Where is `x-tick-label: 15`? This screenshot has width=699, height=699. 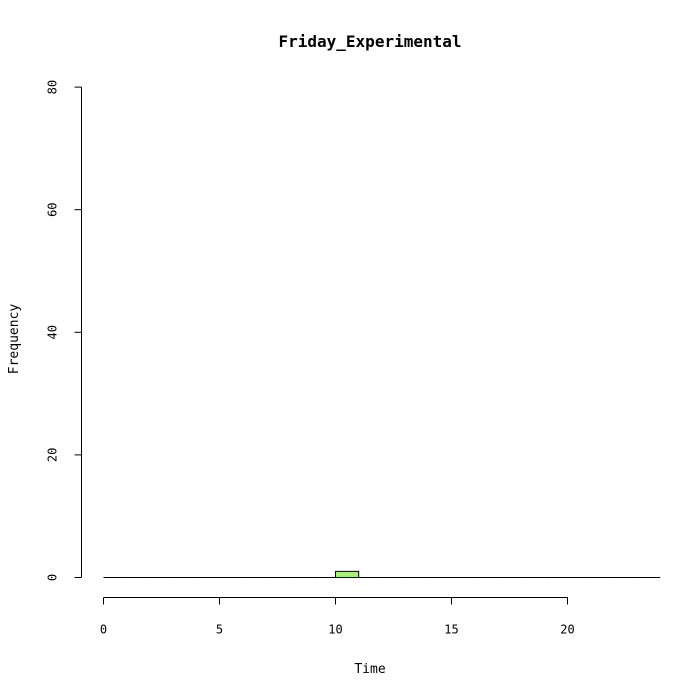
x-tick-label: 15 is located at coordinates (451, 630).